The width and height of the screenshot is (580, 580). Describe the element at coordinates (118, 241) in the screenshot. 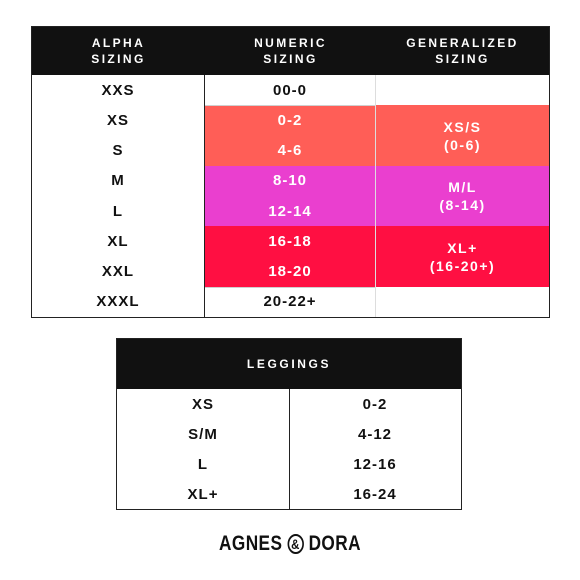

I see `alpha-size-cell: XL` at that location.